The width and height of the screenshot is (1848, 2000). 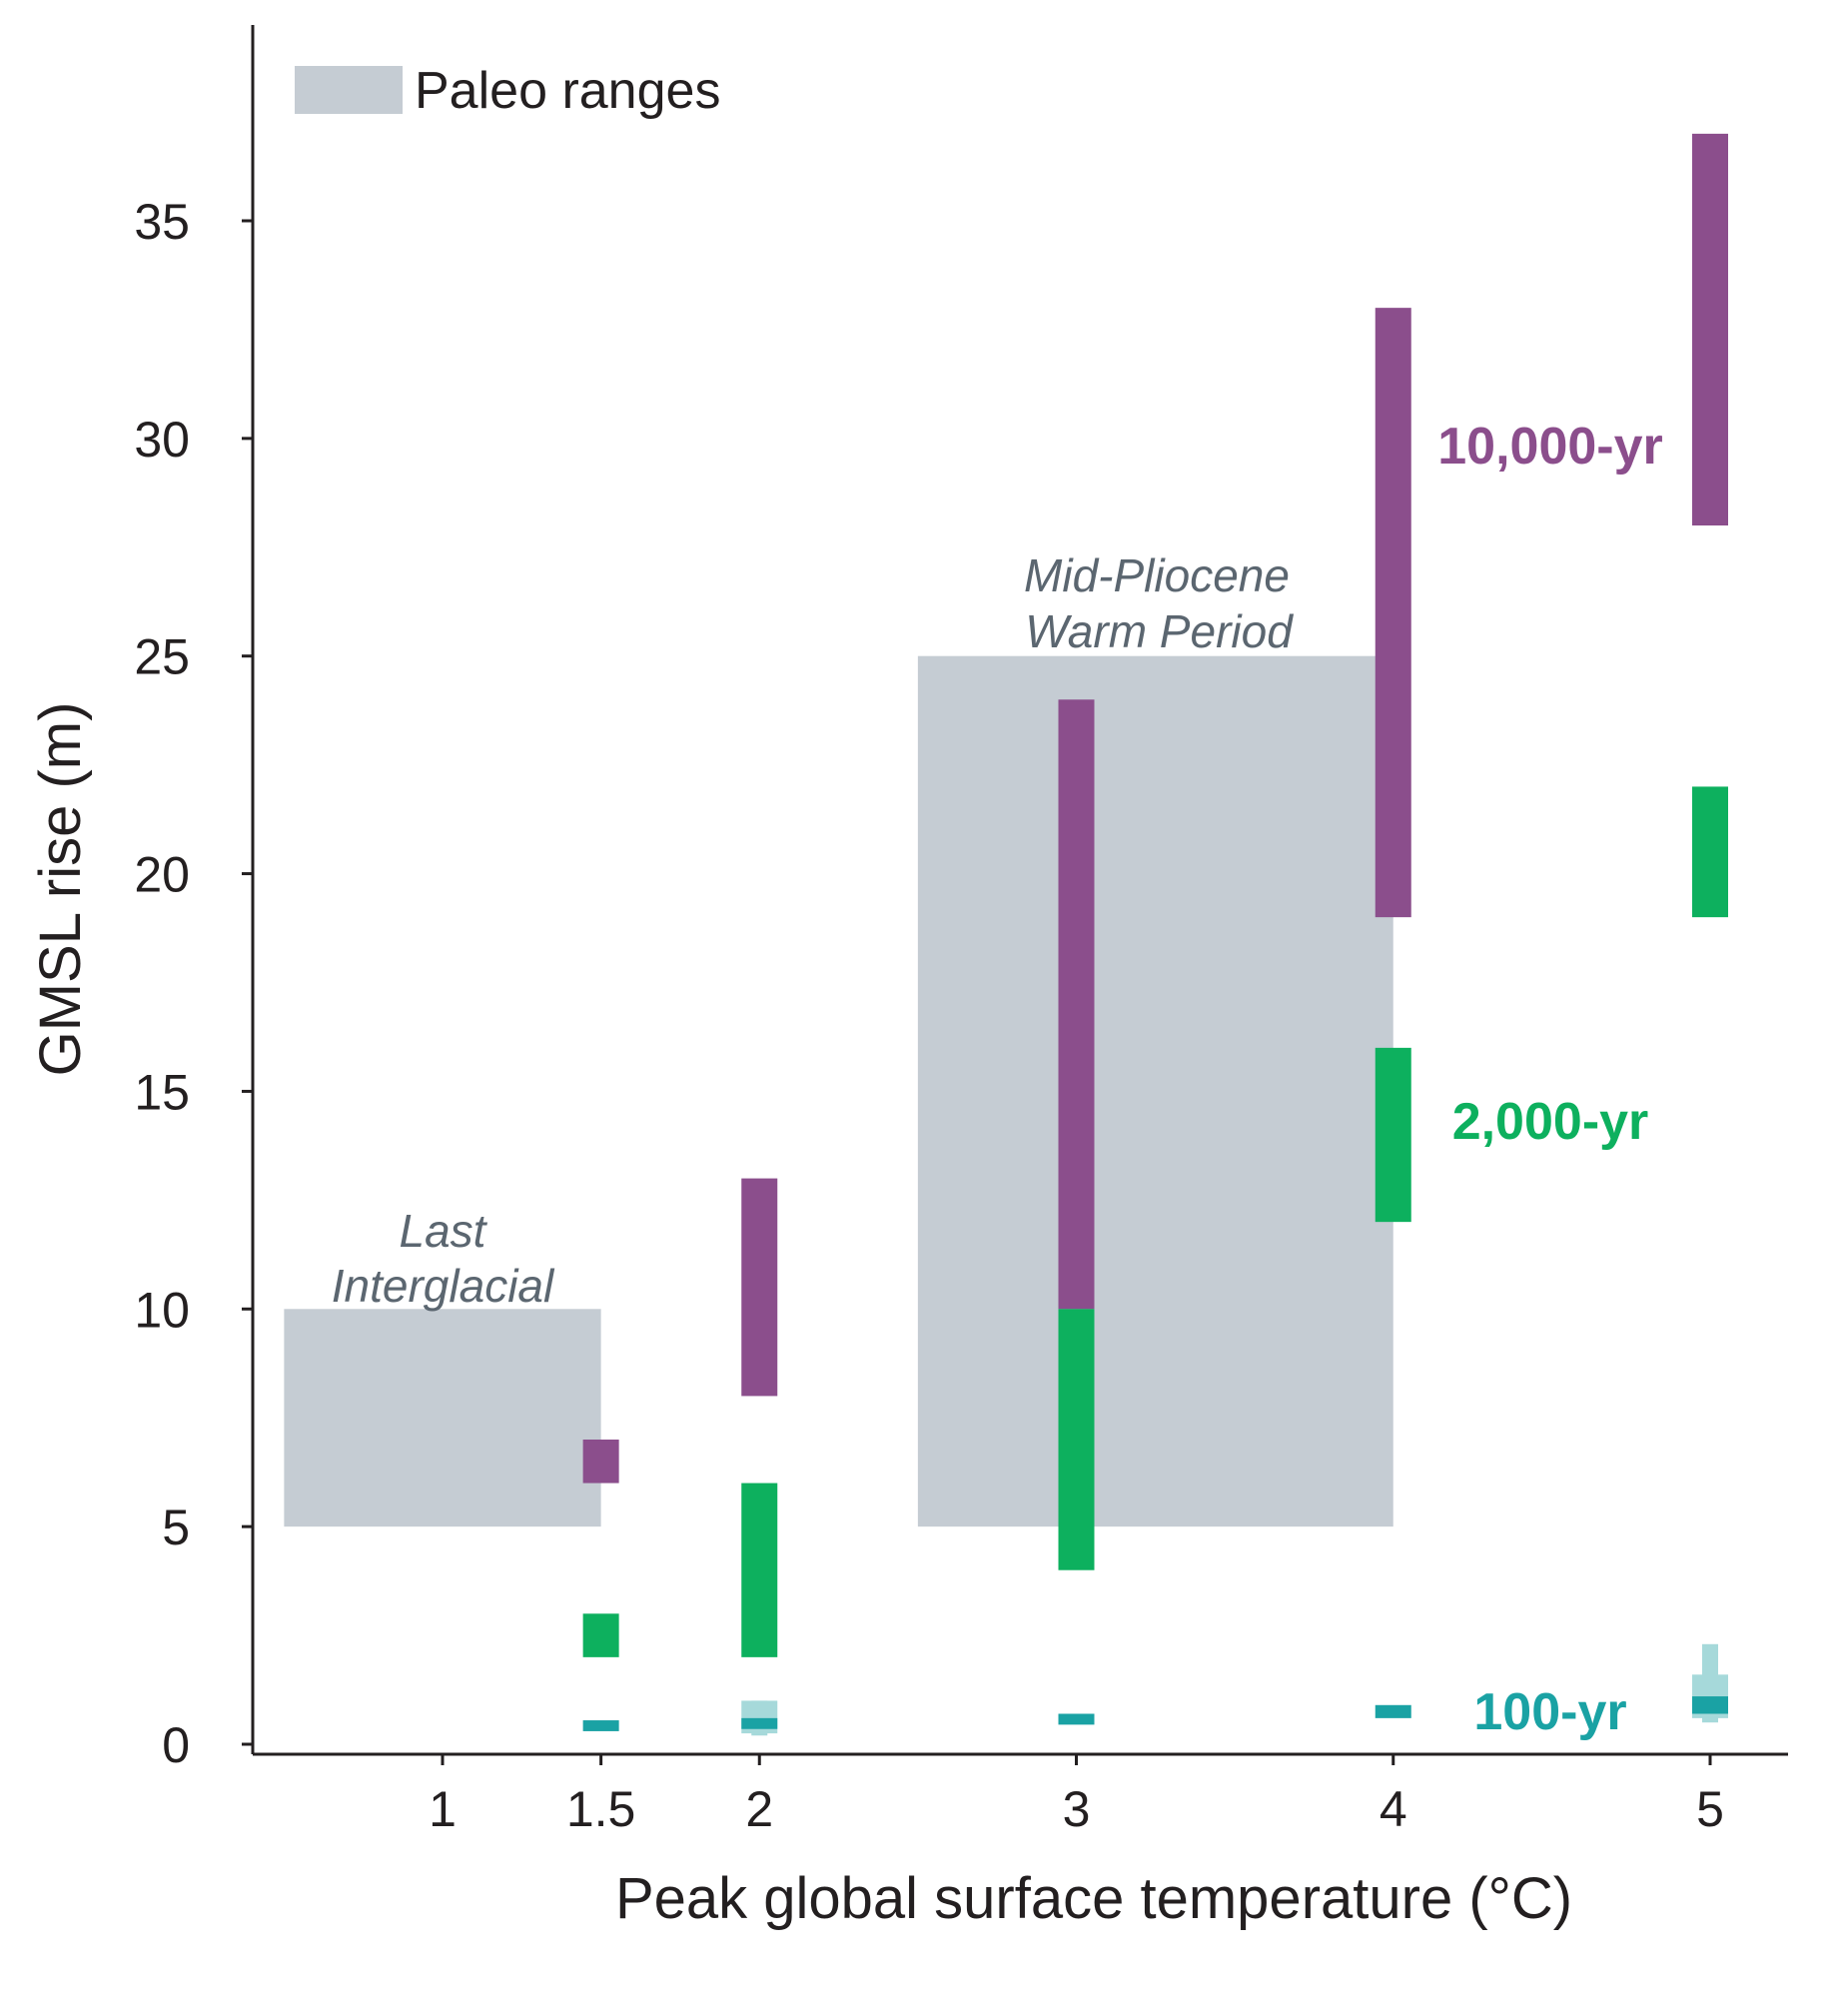 I want to click on y-tick-label-2: 10, so click(x=162, y=1310).